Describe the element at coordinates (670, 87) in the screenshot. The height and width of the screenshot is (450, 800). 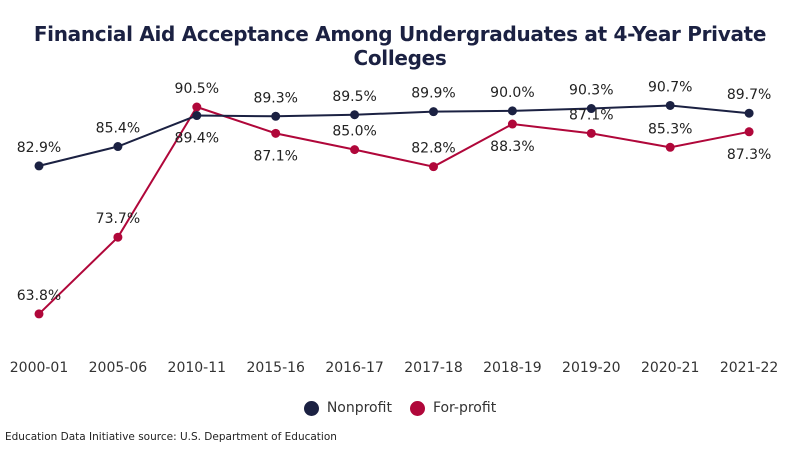
I see `data-label: 90.7%` at that location.